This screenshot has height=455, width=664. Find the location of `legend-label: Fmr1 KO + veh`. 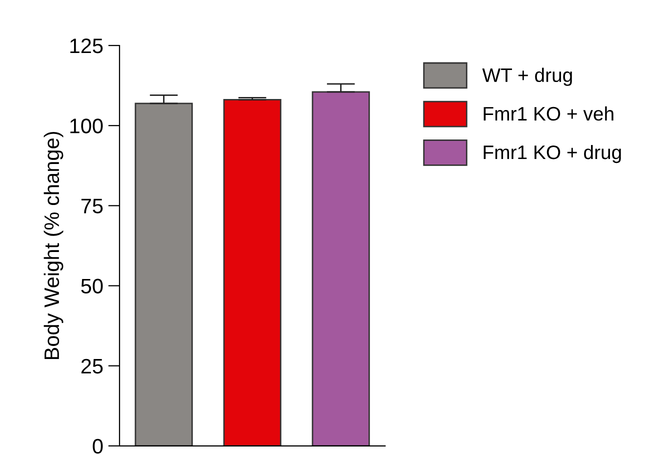

legend-label: Fmr1 KO + veh is located at coordinates (549, 113).